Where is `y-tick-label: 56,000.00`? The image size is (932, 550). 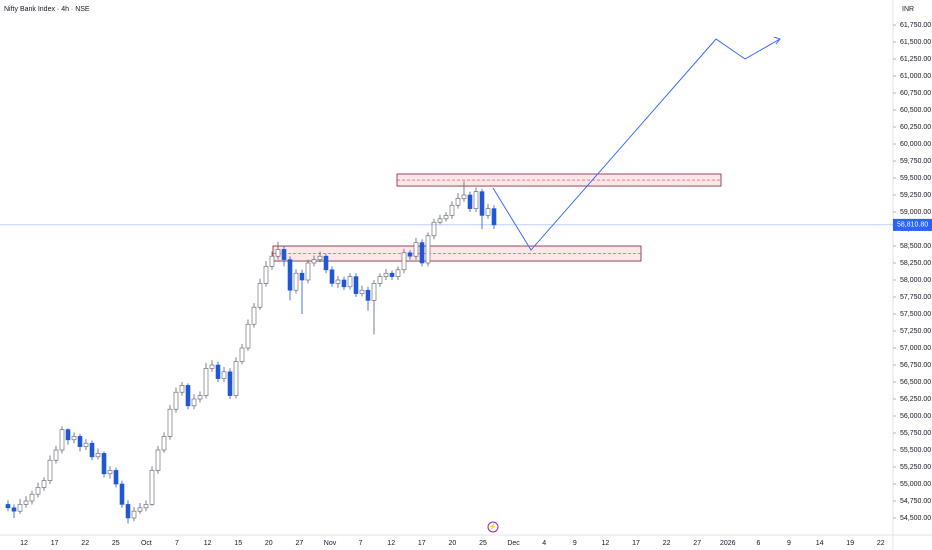 y-tick-label: 56,000.00 is located at coordinates (915, 416).